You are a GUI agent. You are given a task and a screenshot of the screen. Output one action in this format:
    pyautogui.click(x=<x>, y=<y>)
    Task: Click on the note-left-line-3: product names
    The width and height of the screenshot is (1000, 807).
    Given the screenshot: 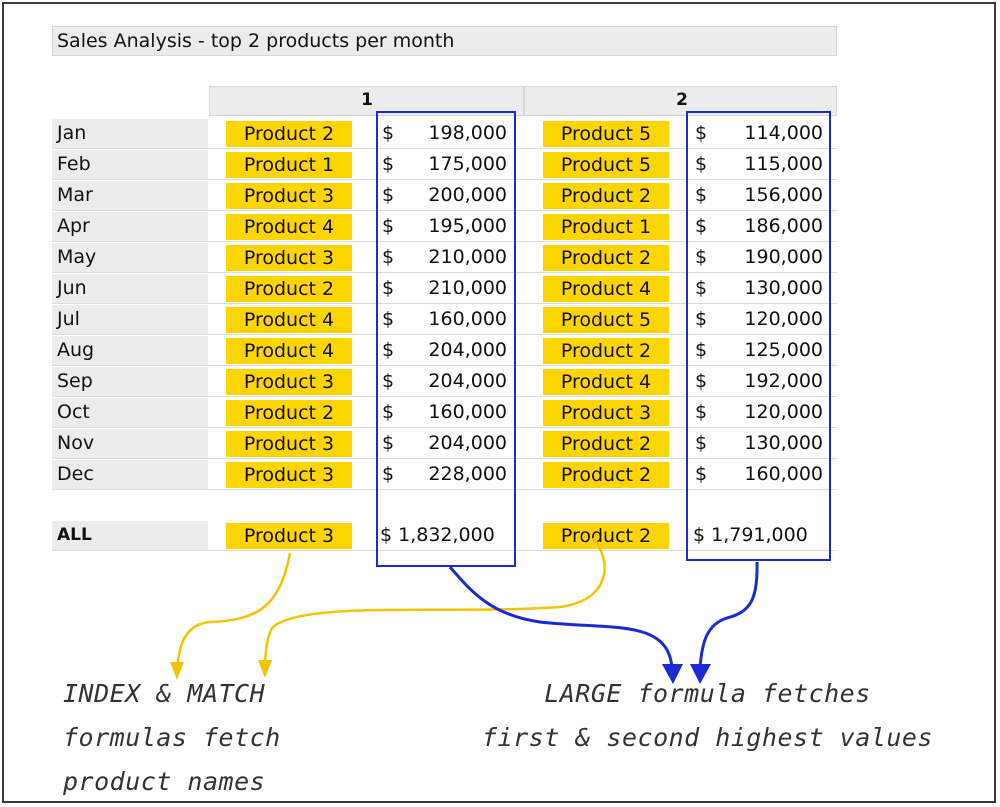 What is the action you would take?
    pyautogui.click(x=164, y=781)
    